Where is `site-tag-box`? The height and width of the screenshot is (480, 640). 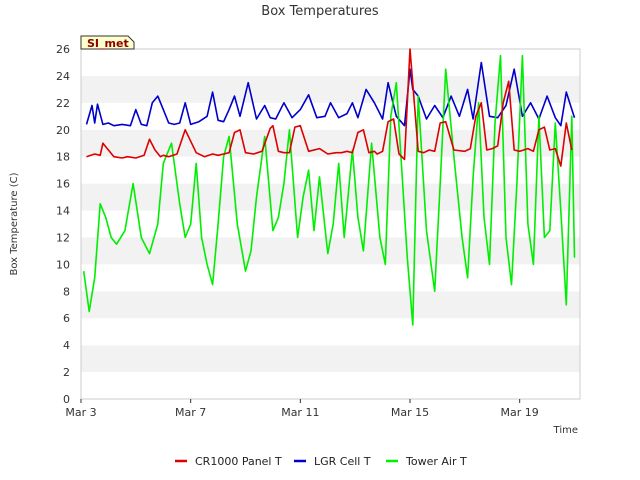
site-tag-box is located at coordinates (107, 42).